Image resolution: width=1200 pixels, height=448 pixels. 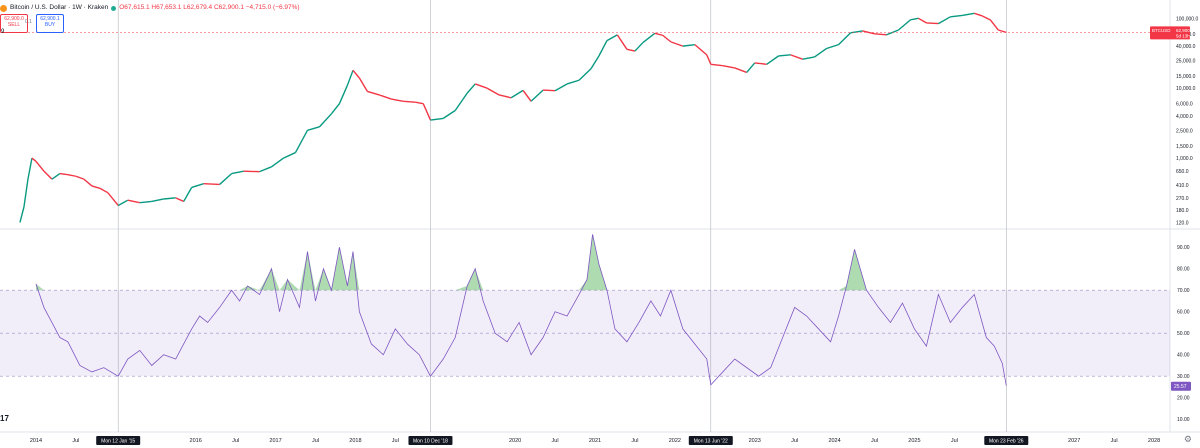 I want to click on rsi-tick-label: 10.00, so click(x=1183, y=420).